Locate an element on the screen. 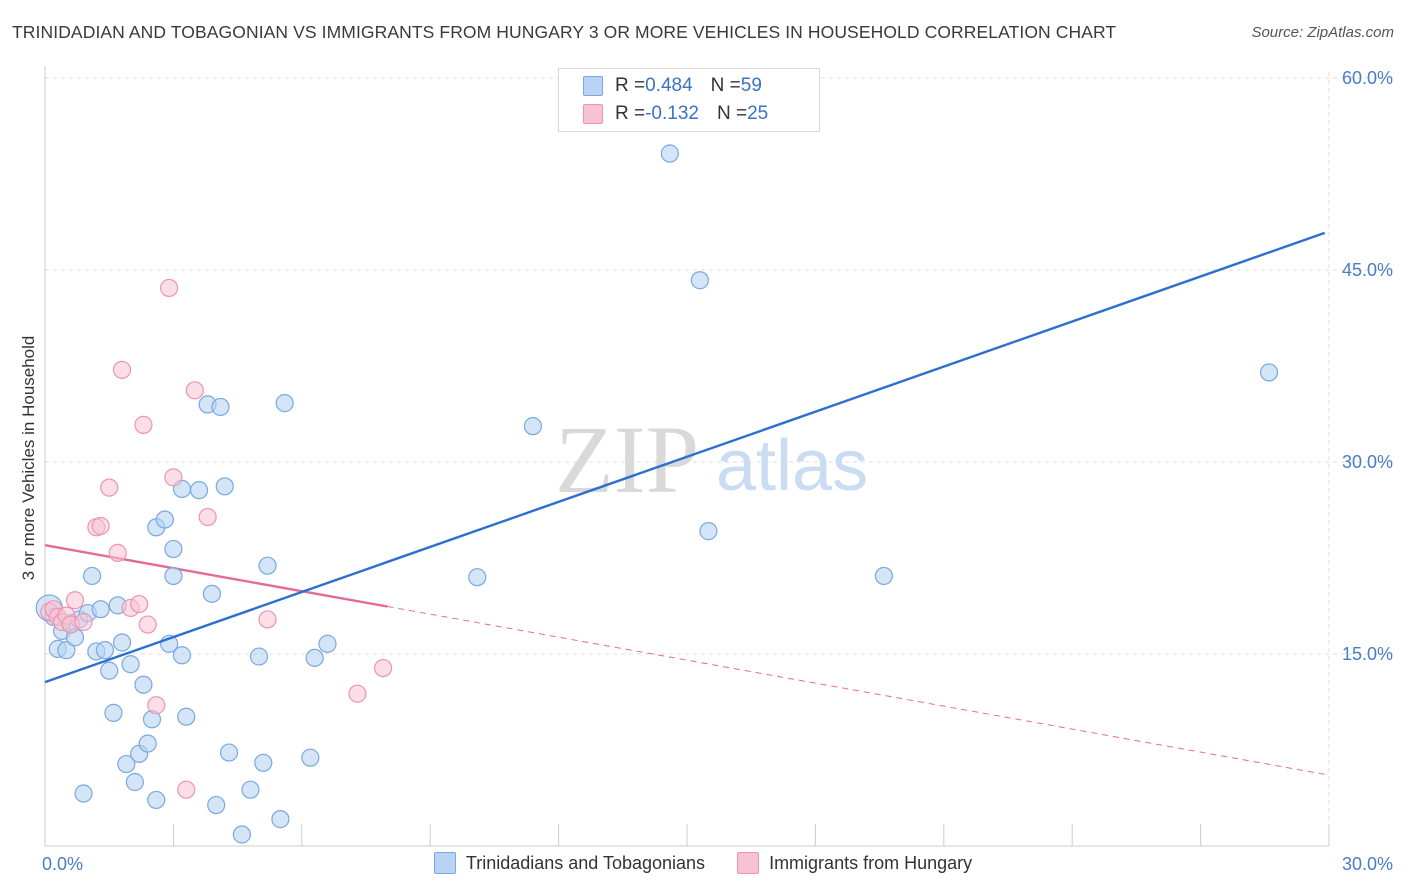 This screenshot has width=1406, height=892. stats-row-blue: R = 0.484 N = 59 is located at coordinates (672, 86).